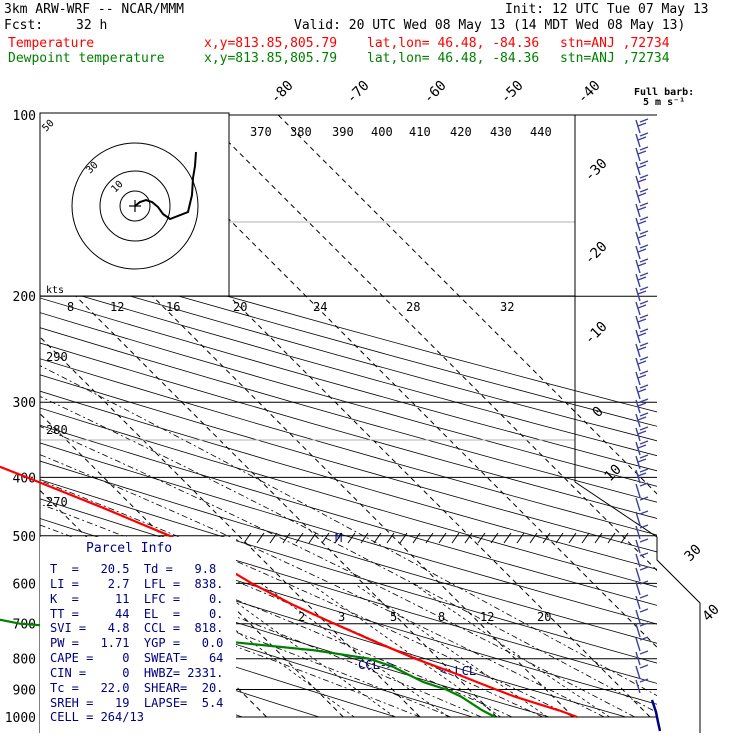  I want to click on isotherm-label: 10, so click(613, 473).